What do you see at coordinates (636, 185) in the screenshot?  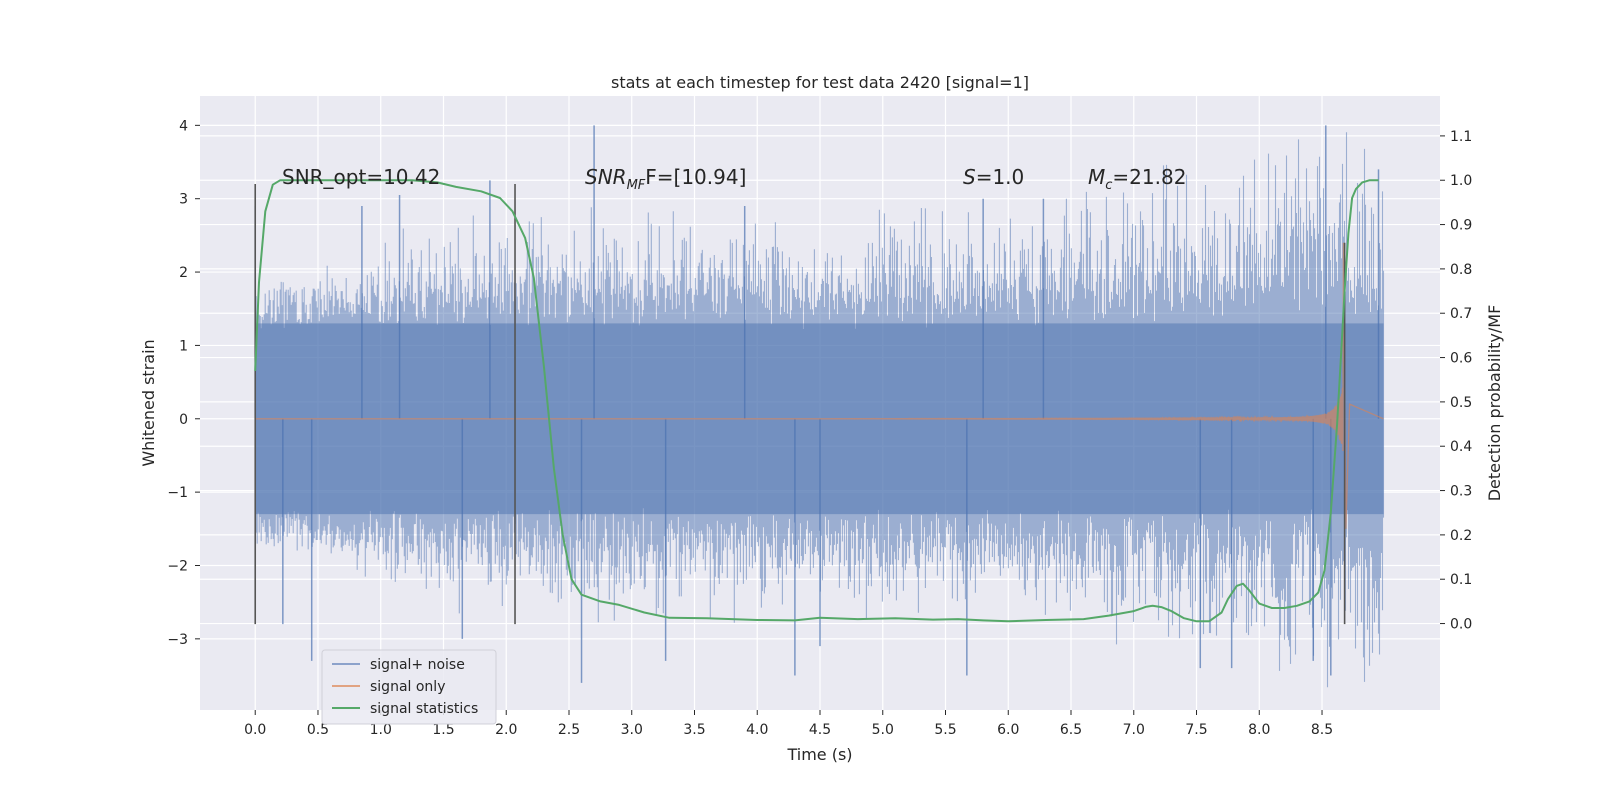 I see `snr-mf-subscript: MF` at bounding box center [636, 185].